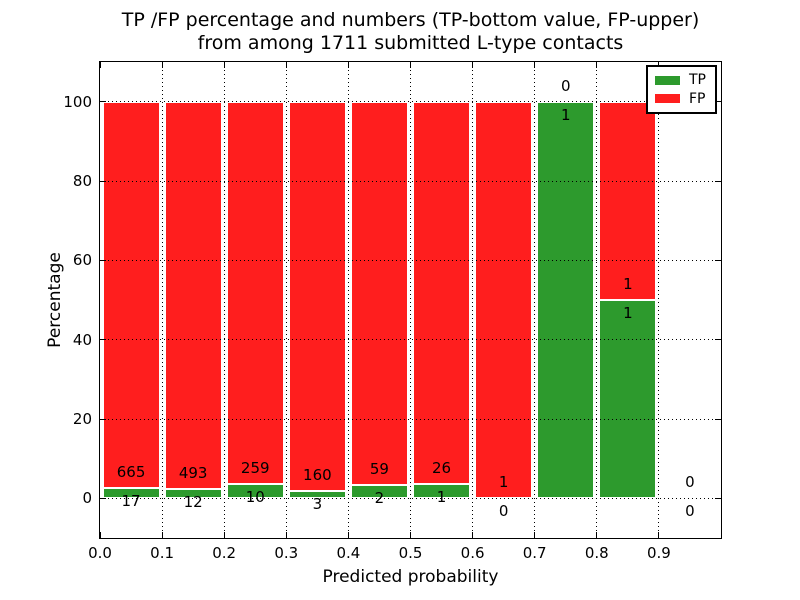 Image resolution: width=800 pixels, height=600 pixels. Describe the element at coordinates (348, 553) in the screenshot. I see `x-tick-label: 0.4` at that location.